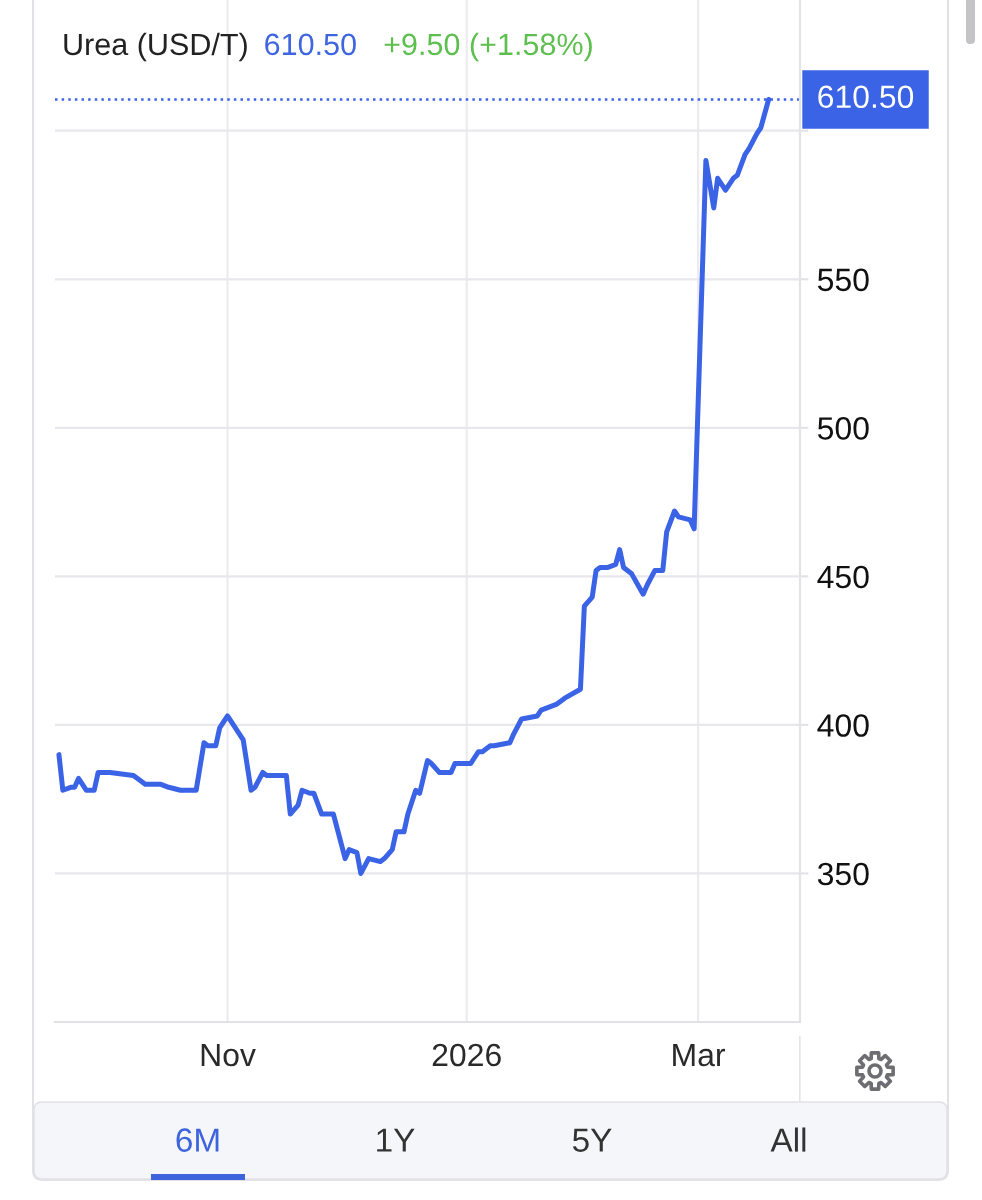 The height and width of the screenshot is (1200, 982). Describe the element at coordinates (843, 725) in the screenshot. I see `y-tick-label: 400` at that location.